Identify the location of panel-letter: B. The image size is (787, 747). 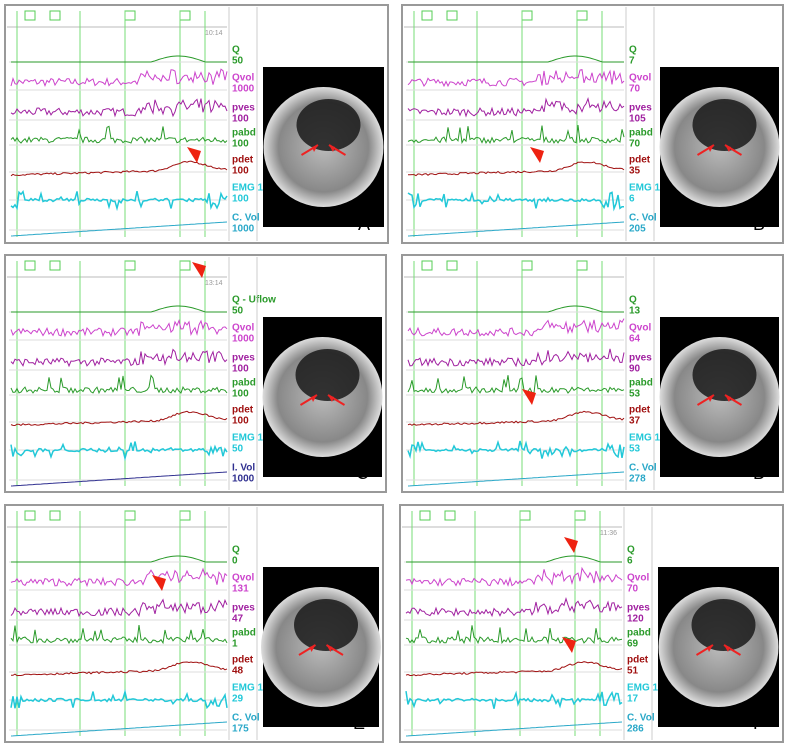
(759, 224).